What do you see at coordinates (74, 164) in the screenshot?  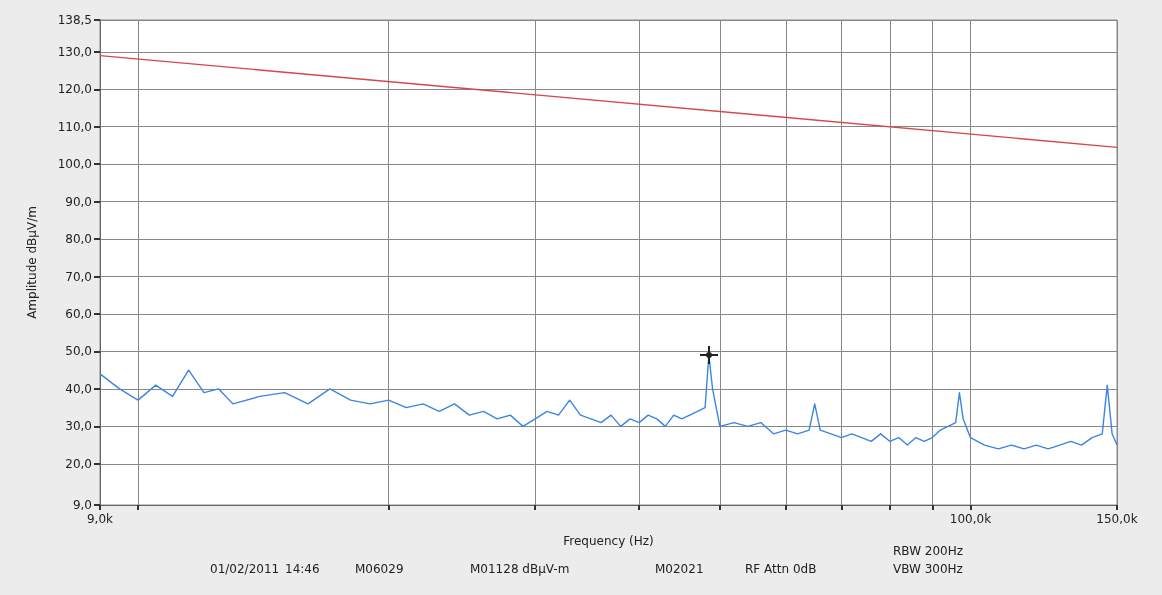 I see `y-tick-label: 100,0` at bounding box center [74, 164].